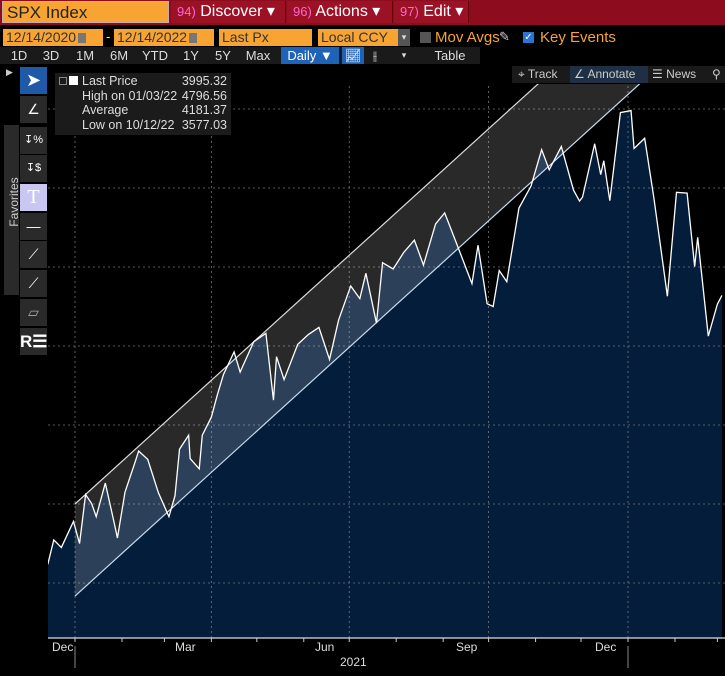  I want to click on table-button: Table, so click(450, 55).